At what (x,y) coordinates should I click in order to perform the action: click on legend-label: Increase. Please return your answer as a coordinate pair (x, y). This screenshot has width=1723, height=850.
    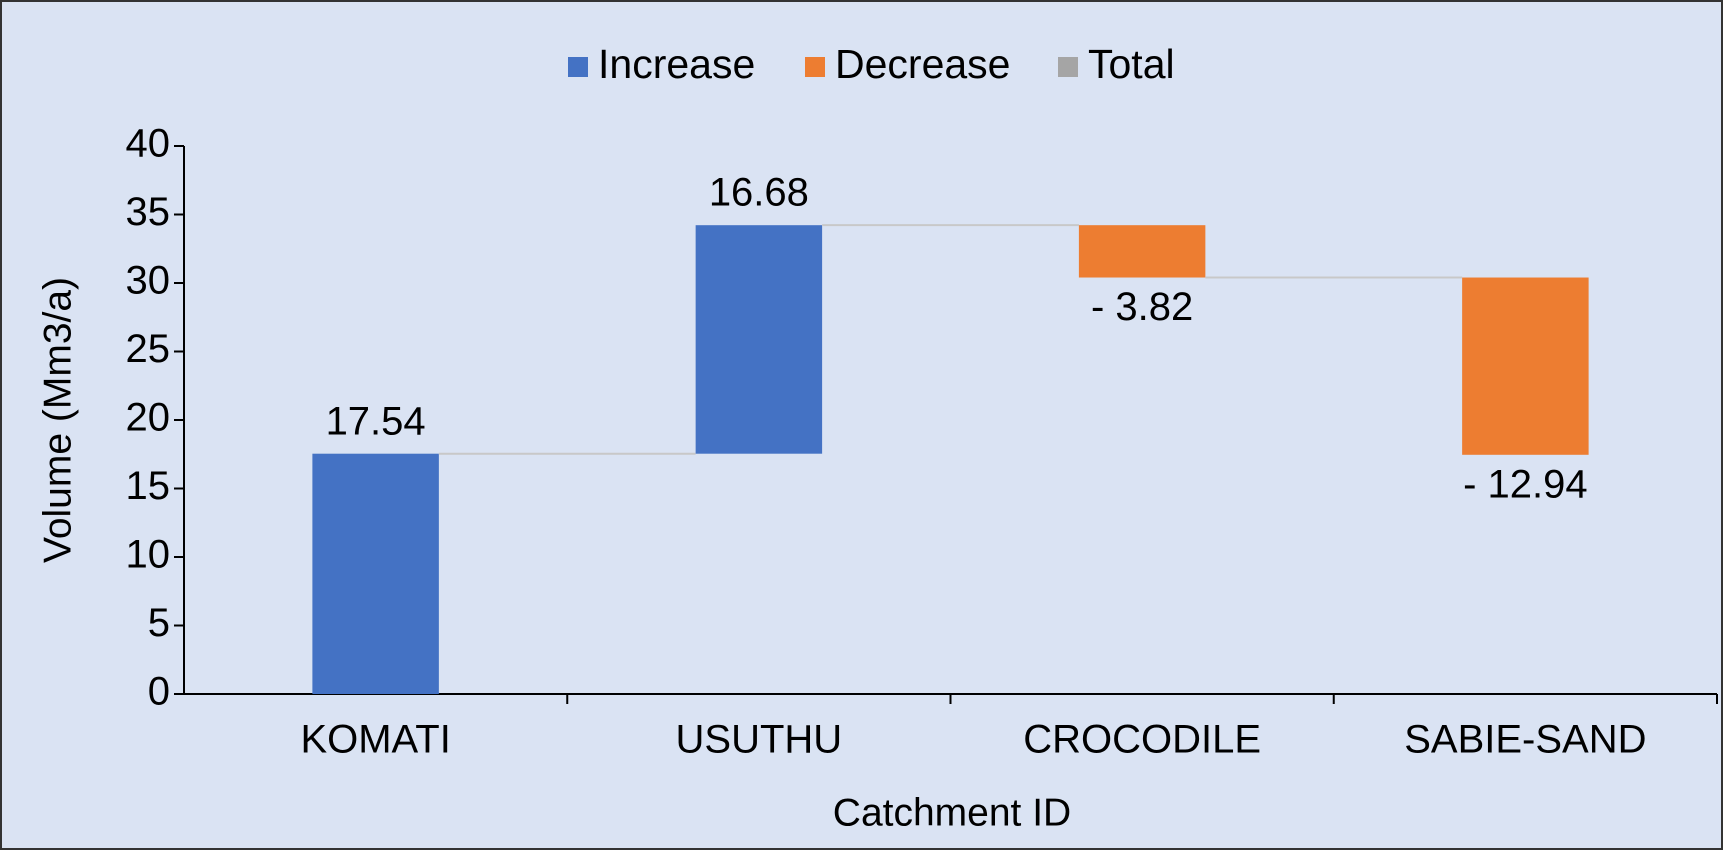
    Looking at the image, I should click on (676, 64).